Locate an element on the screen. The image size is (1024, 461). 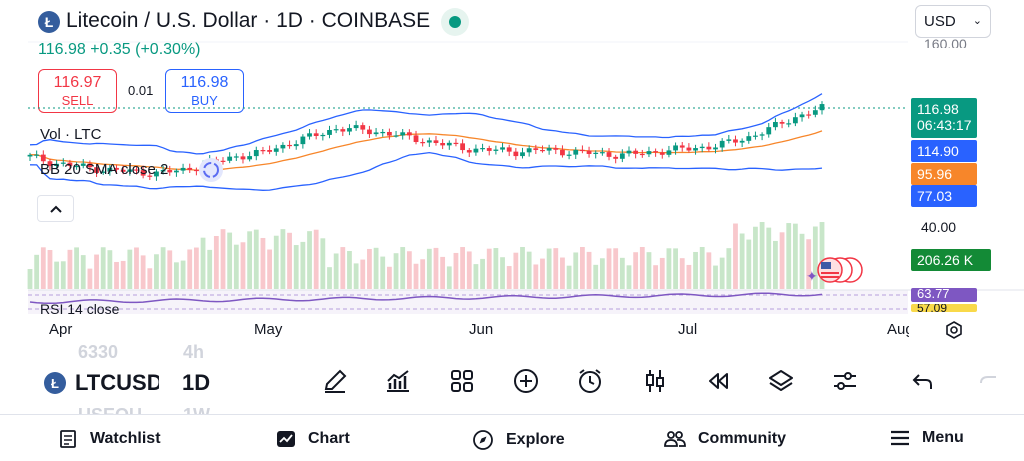
undo-icon is located at coordinates (923, 381).